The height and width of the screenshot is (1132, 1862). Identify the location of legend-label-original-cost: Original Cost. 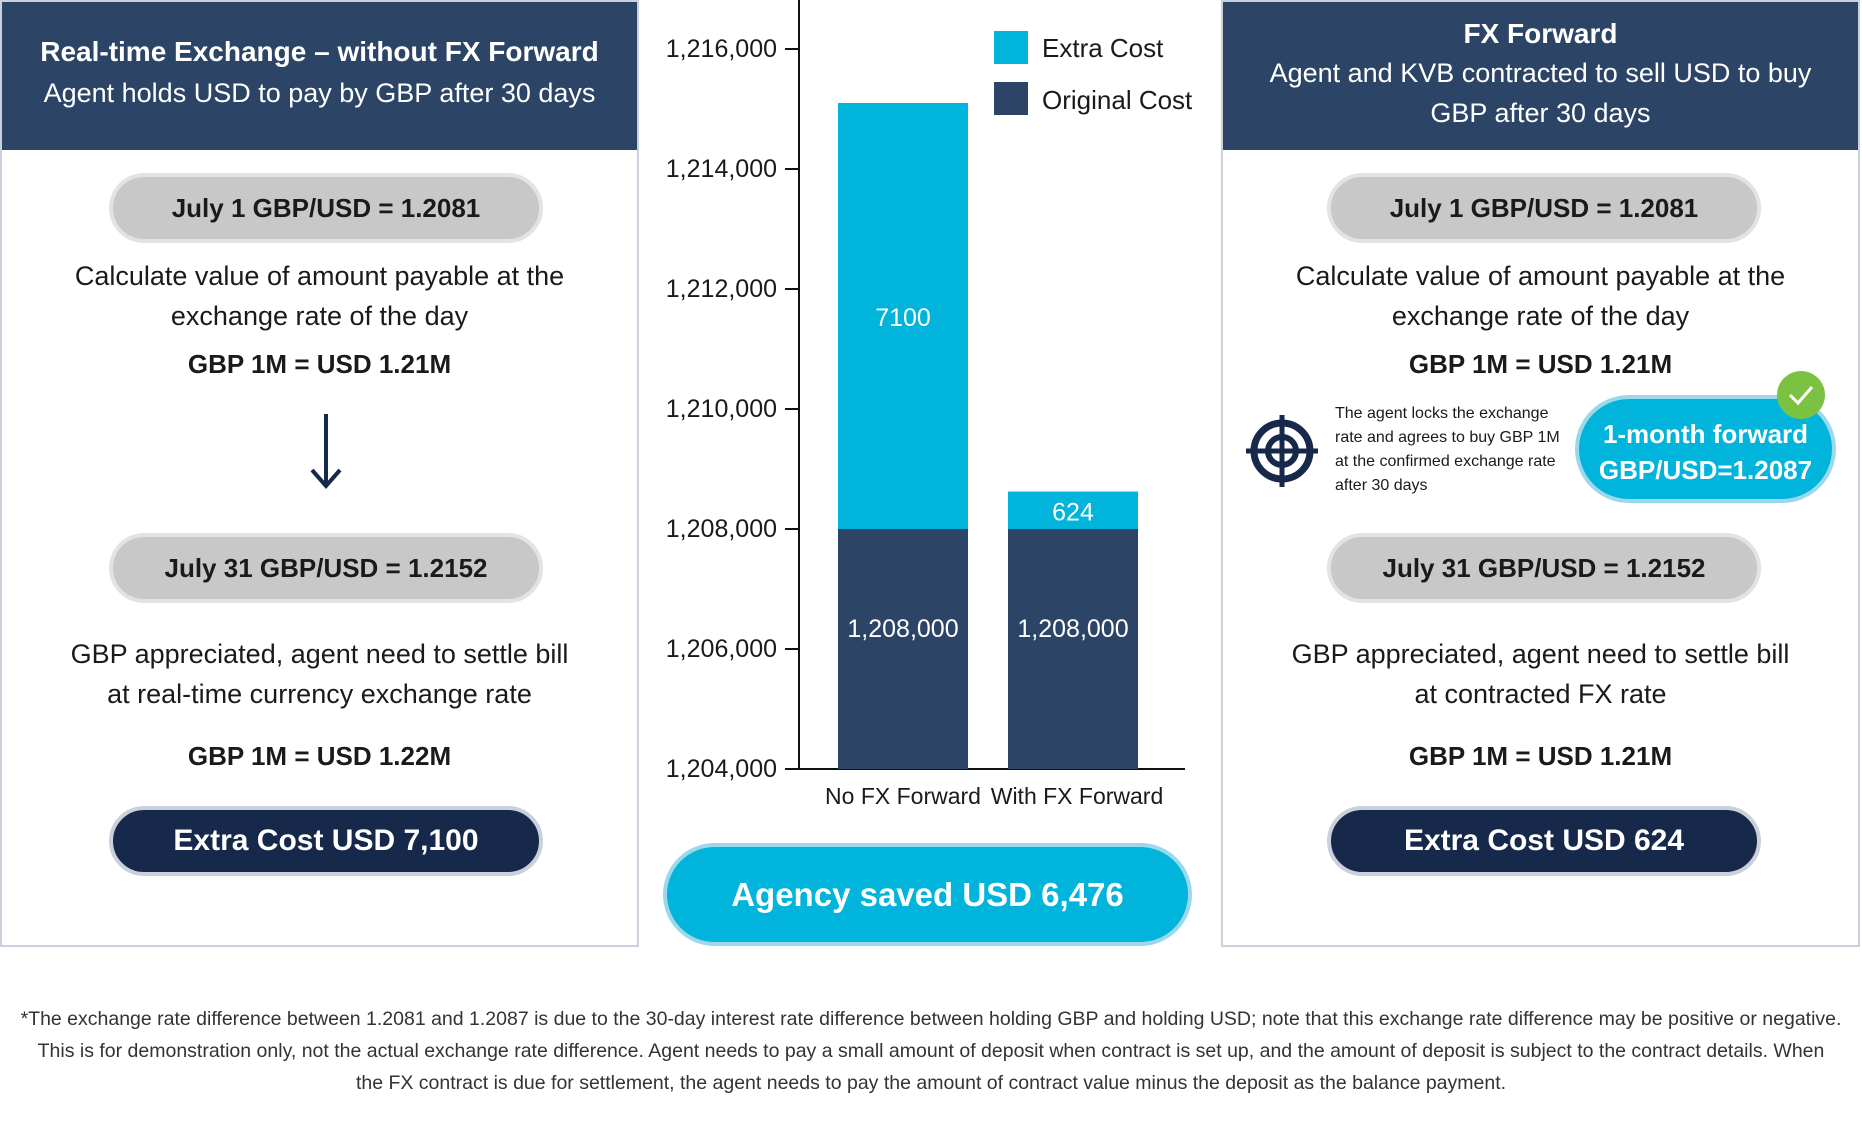
(1117, 100).